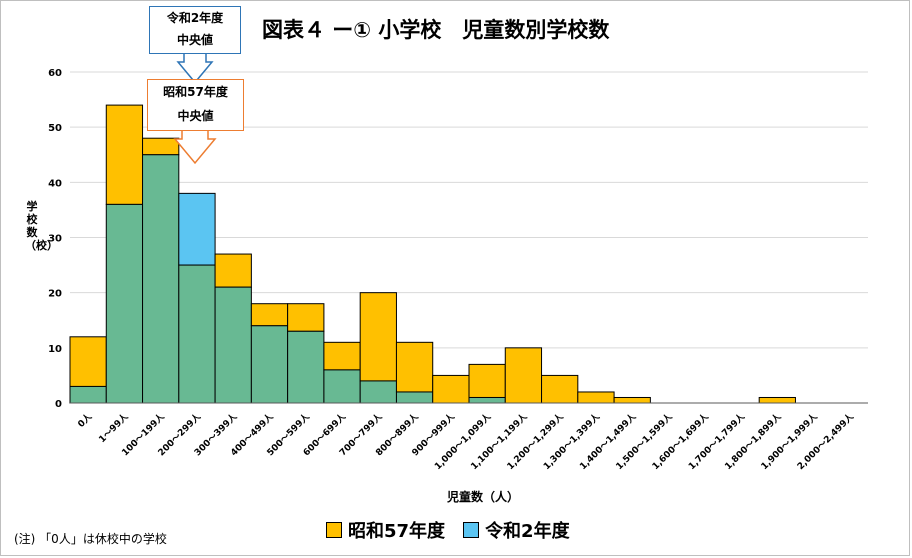 This screenshot has width=912, height=558. I want to click on y-tick-label: 30, so click(55, 239).